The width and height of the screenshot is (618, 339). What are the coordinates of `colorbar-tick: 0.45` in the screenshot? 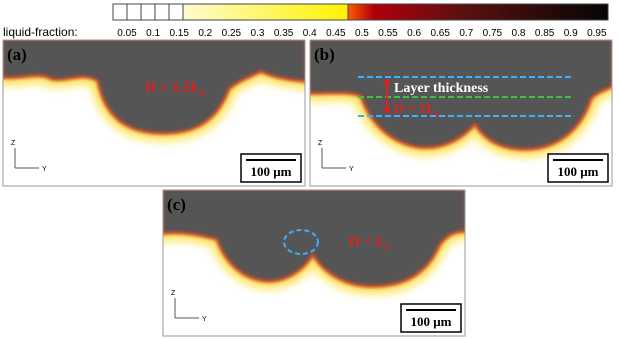 It's located at (336, 33).